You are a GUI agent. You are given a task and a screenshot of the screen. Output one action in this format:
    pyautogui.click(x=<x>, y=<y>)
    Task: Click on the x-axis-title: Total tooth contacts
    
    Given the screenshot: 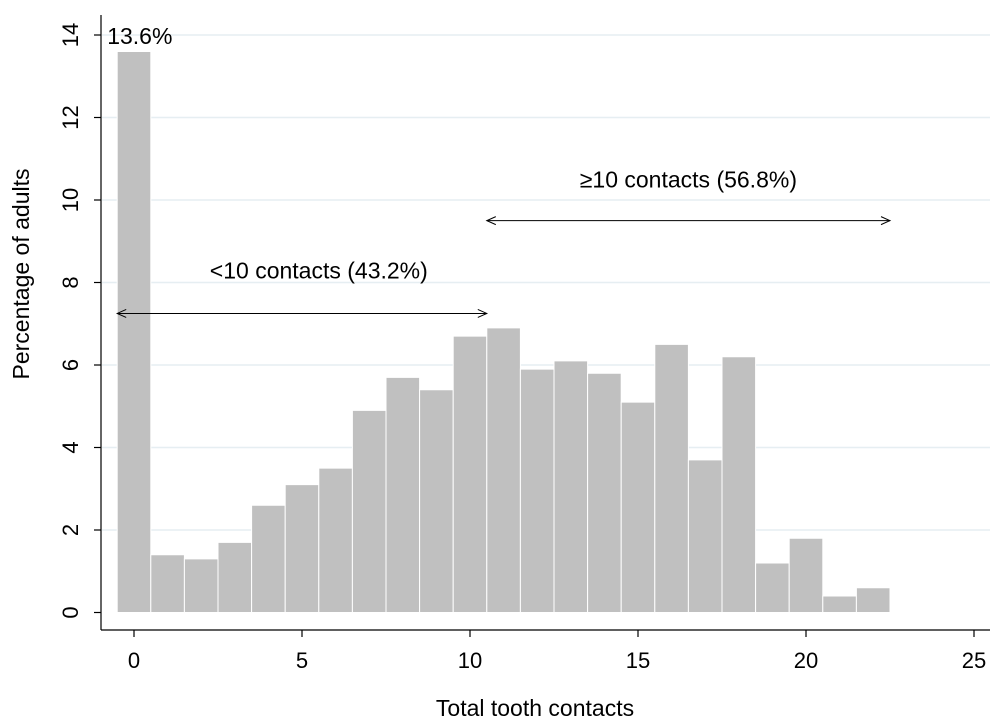 What is the action you would take?
    pyautogui.click(x=535, y=708)
    